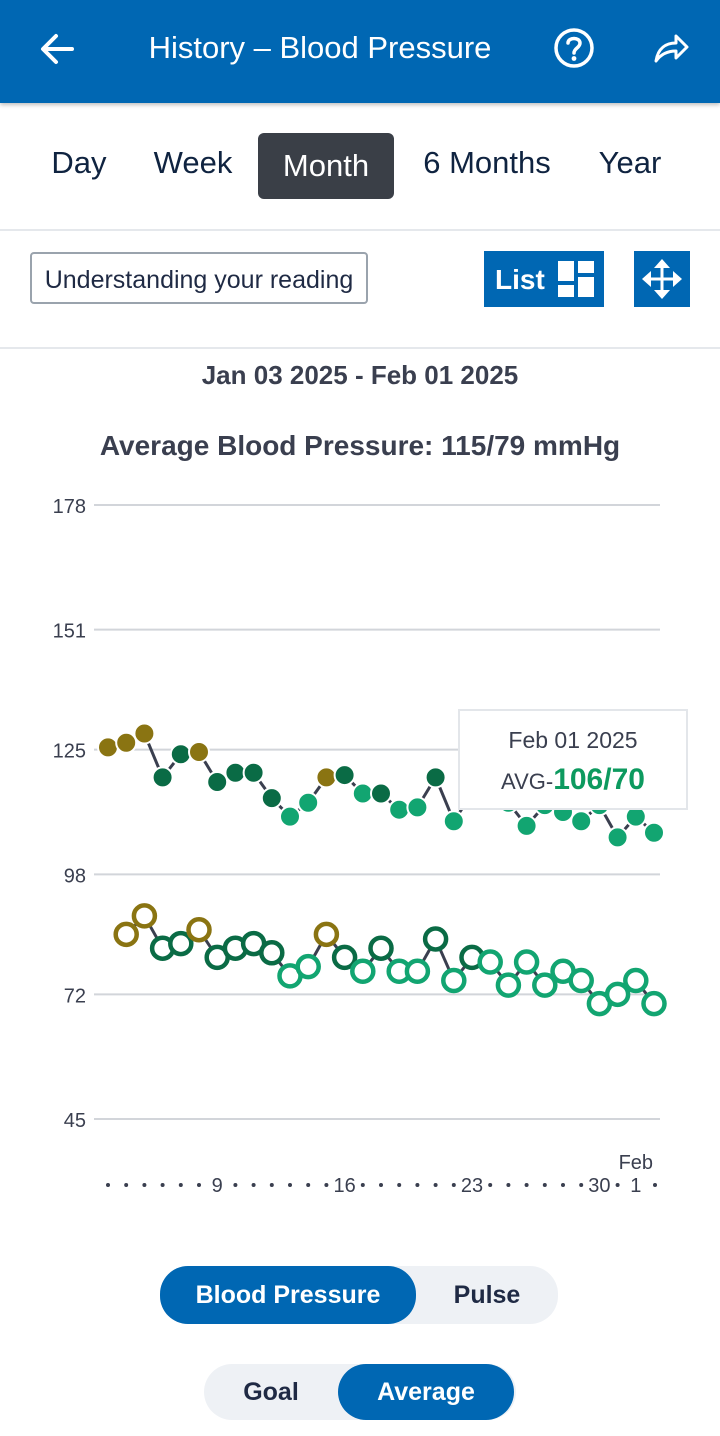 Image resolution: width=720 pixels, height=1436 pixels. What do you see at coordinates (487, 162) in the screenshot?
I see `tab-6-months: 6 Months` at bounding box center [487, 162].